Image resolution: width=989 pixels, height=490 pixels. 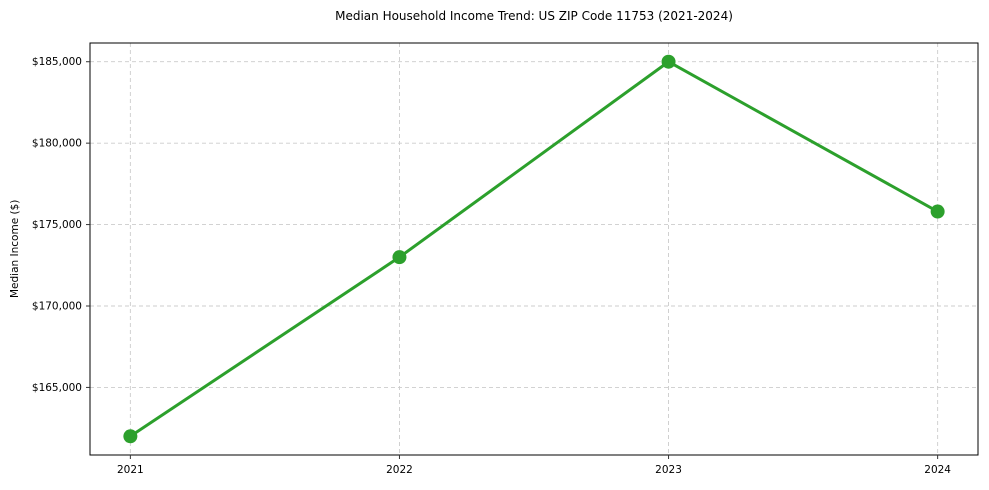 What do you see at coordinates (15, 249) in the screenshot?
I see `y-axis-label: Median Income ($)` at bounding box center [15, 249].